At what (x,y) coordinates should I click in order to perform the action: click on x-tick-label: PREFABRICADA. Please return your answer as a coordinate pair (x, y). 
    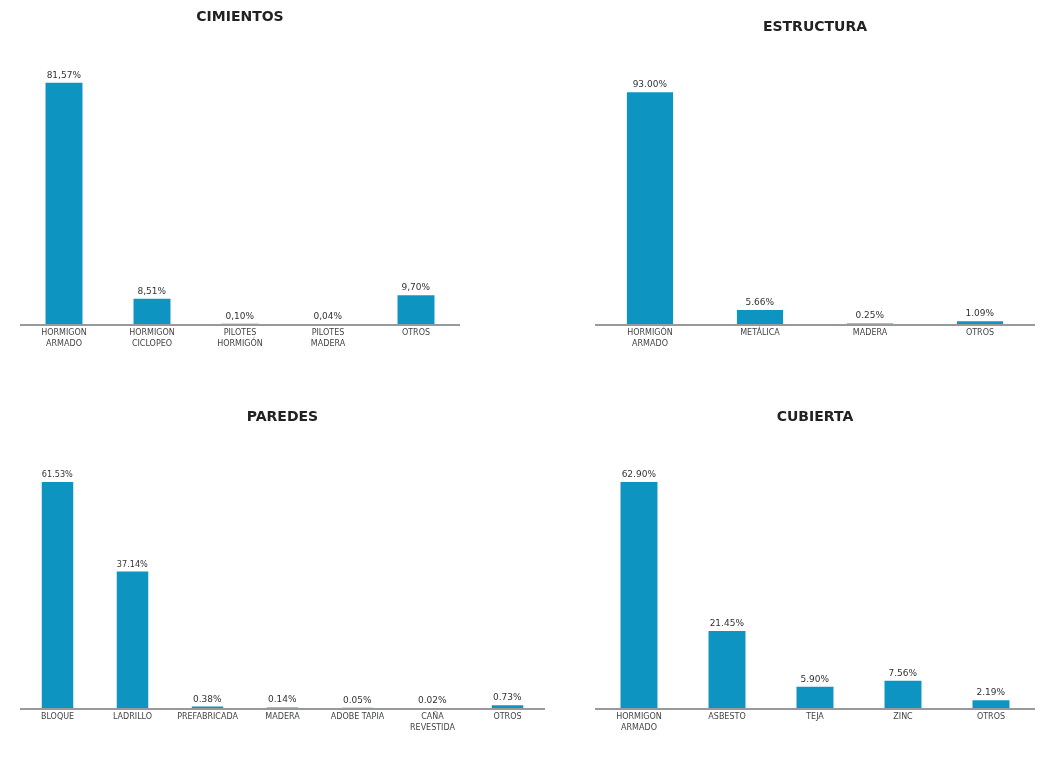
    Looking at the image, I should click on (208, 717).